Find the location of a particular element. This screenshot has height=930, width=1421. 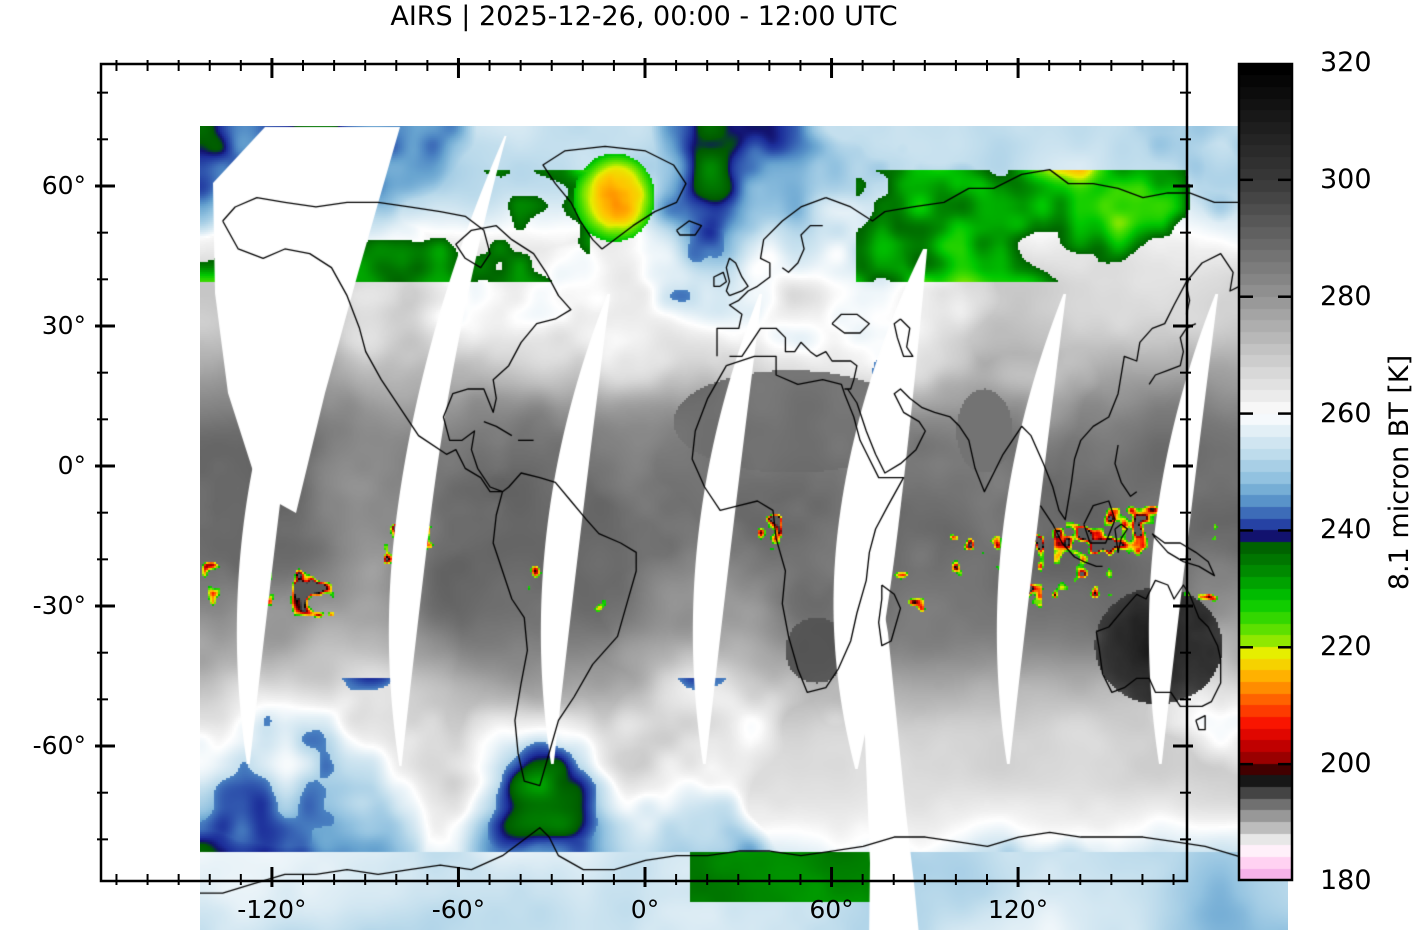

colorbar-tick-label: 320 is located at coordinates (1346, 62).